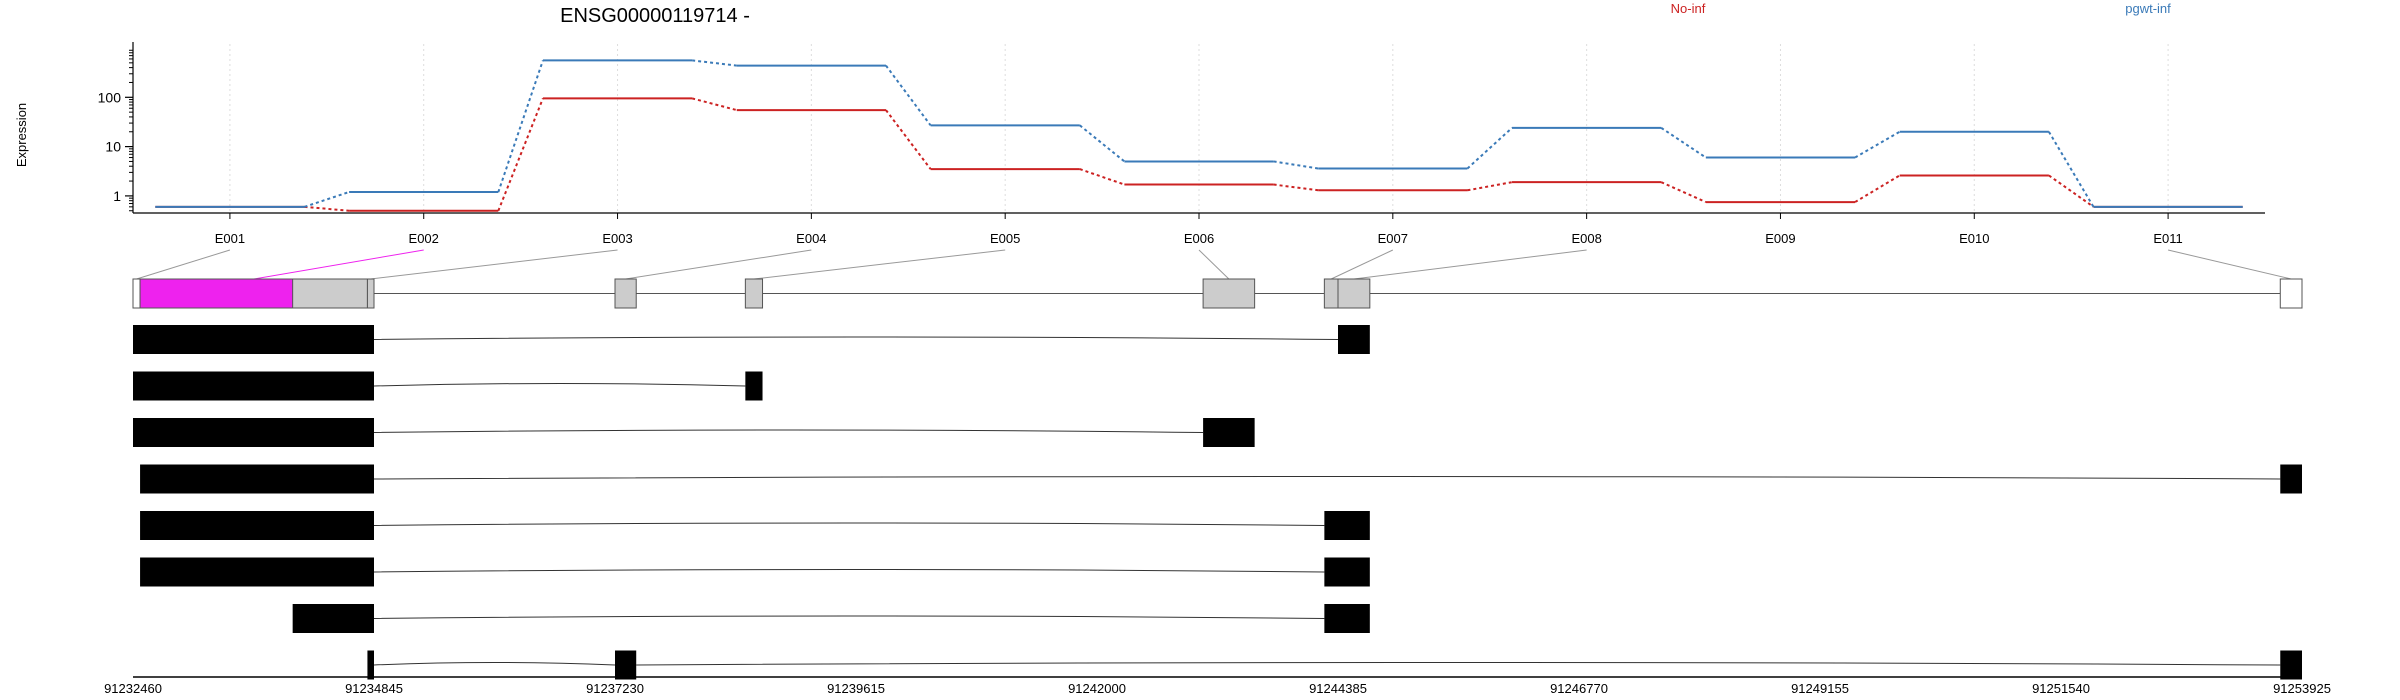 This screenshot has height=700, width=2400. What do you see at coordinates (1097, 688) in the screenshot?
I see `genomic-tick-label: 91242000` at bounding box center [1097, 688].